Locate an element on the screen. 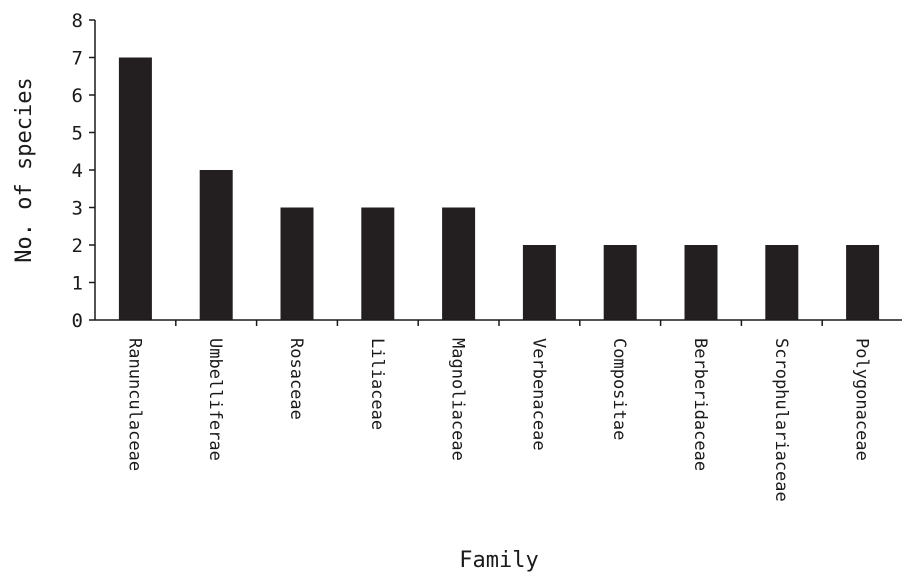 Image resolution: width=902 pixels, height=575 pixels. x-category-label: Magnoliaceae is located at coordinates (458, 399).